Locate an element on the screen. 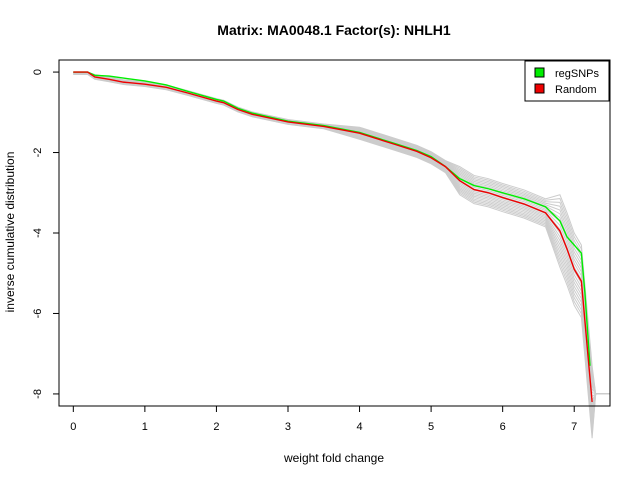  y-axis: 0 -2 -4 -6 -8 is located at coordinates (46, 234).